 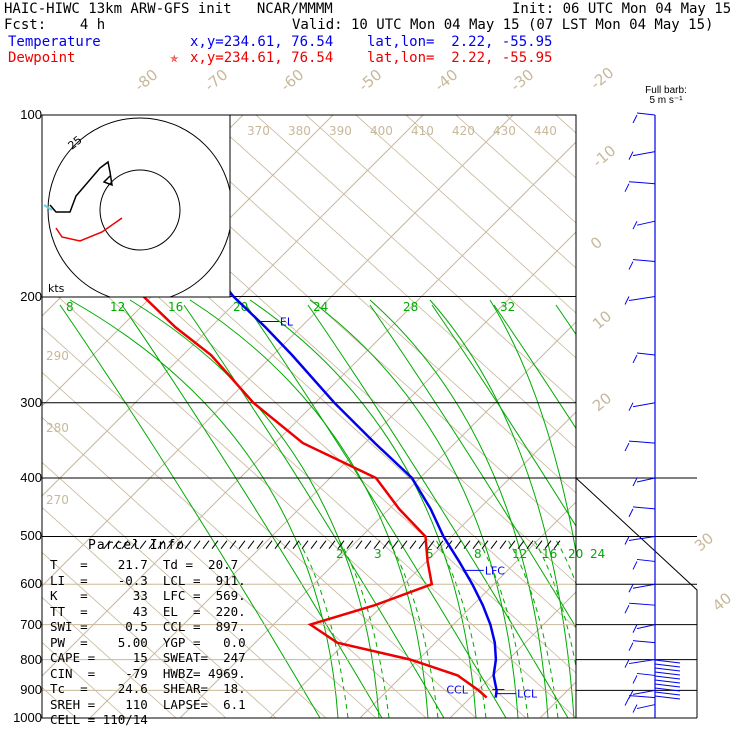 I want to click on mixing-label: 24, so click(x=320, y=307).